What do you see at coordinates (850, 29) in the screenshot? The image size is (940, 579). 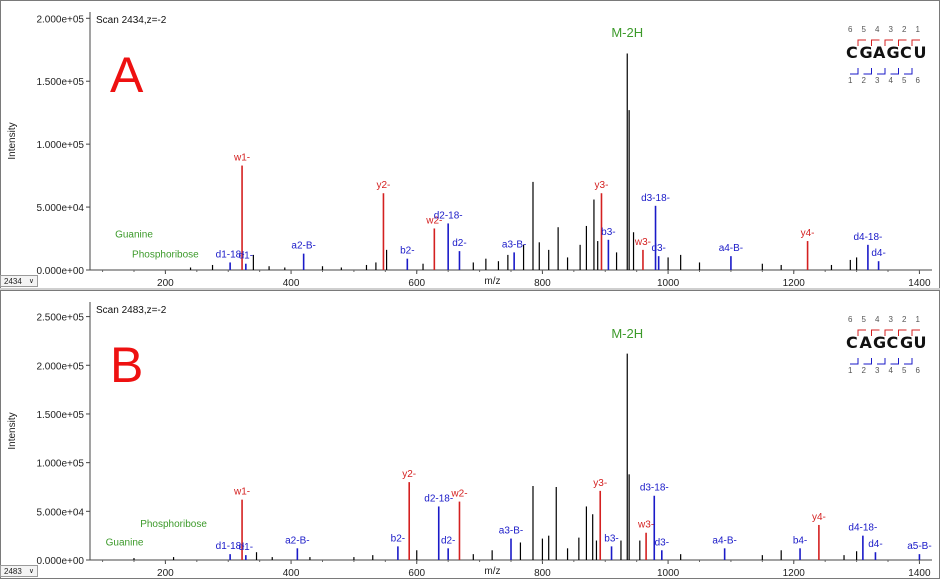 I see `sequence-number-top: 6` at bounding box center [850, 29].